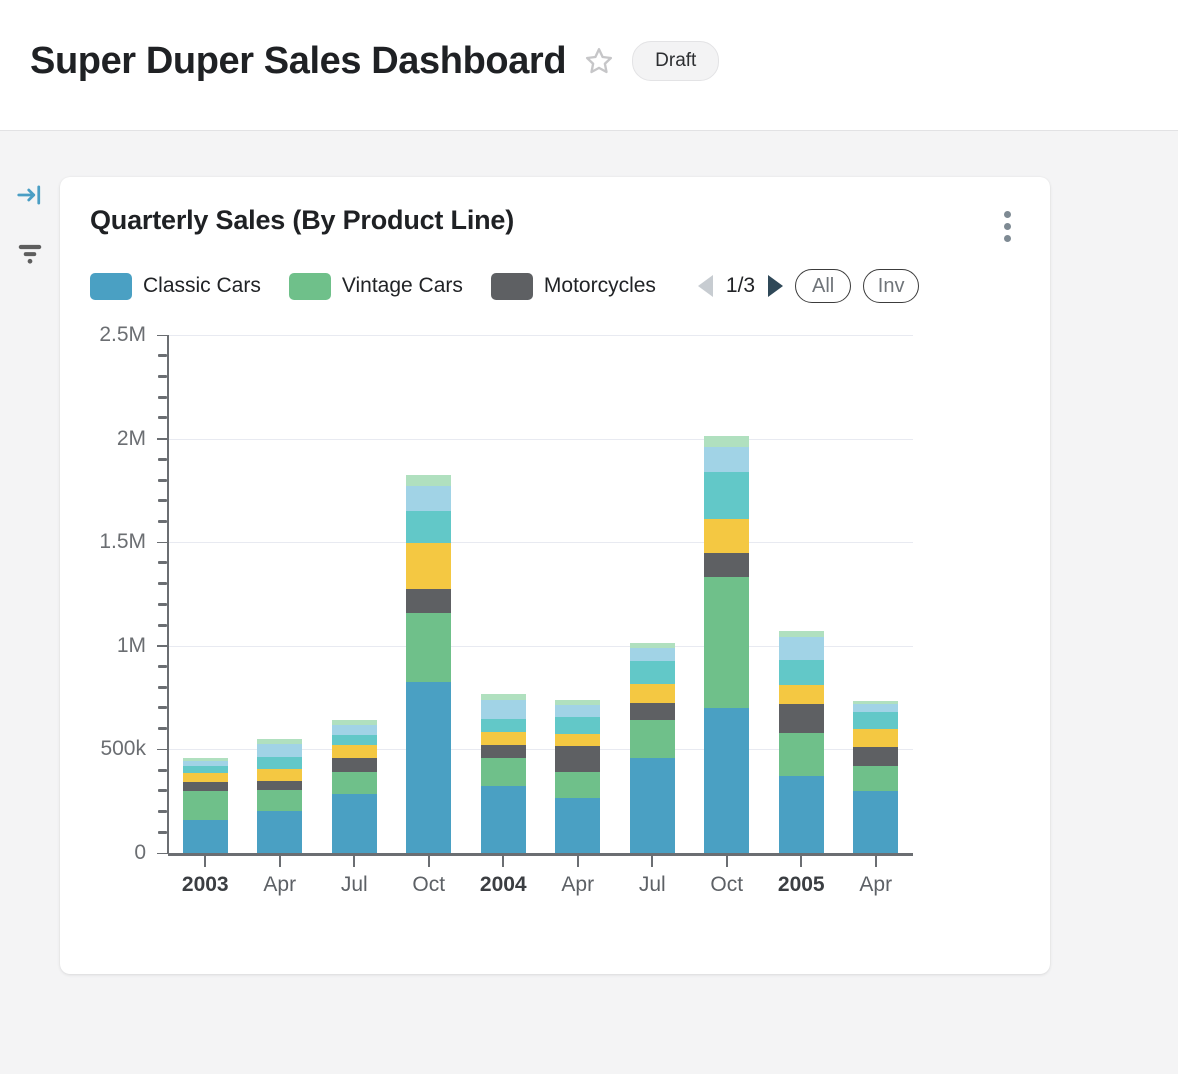 This screenshot has height=1074, width=1178. Describe the element at coordinates (1007, 226) in the screenshot. I see `kebab-menu-icon` at that location.